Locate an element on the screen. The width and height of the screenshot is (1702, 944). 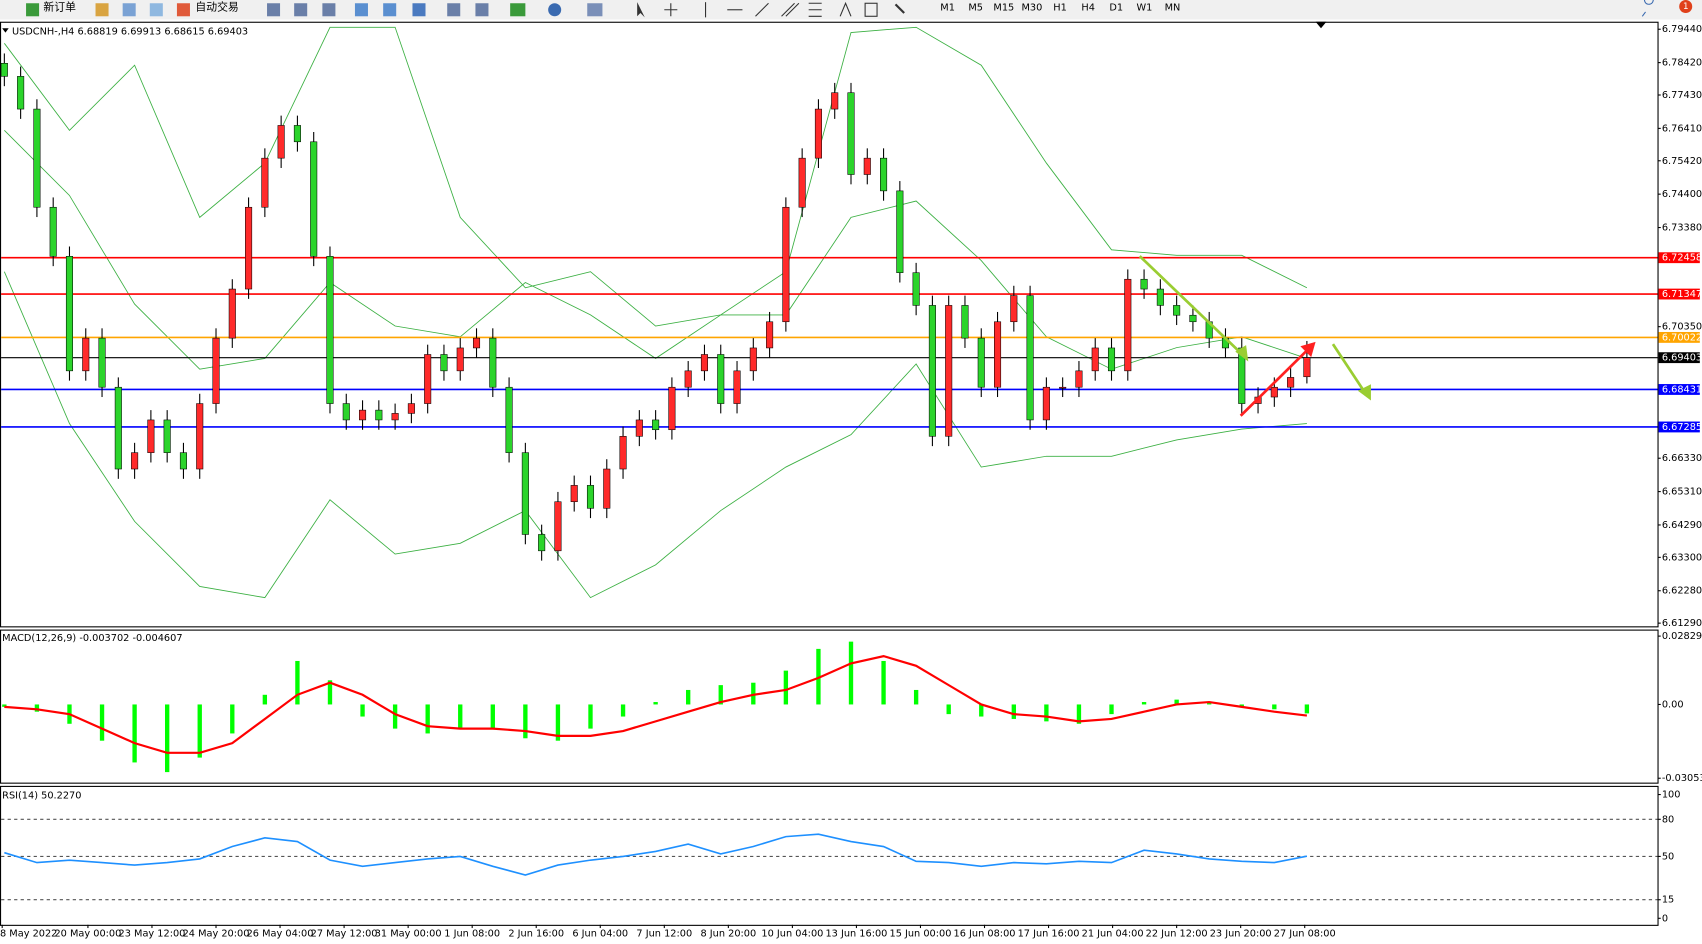
arrows-tool is located at coordinates (899, 8).